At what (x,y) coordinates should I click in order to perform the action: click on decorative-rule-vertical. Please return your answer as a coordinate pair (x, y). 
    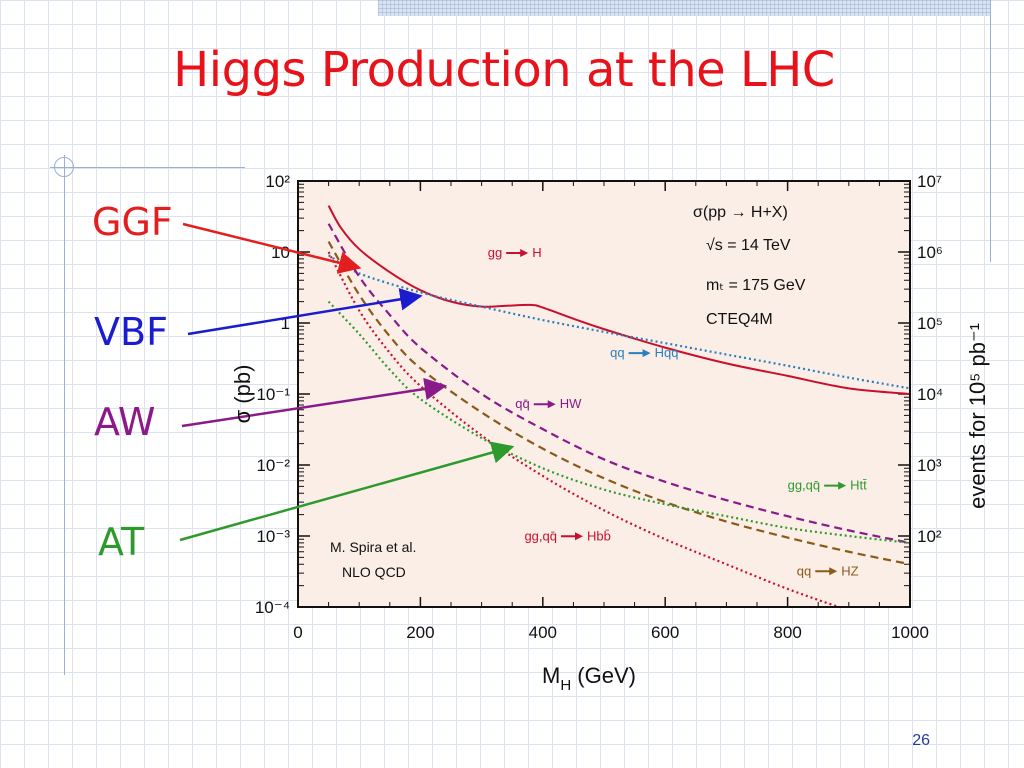
    Looking at the image, I should click on (64, 415).